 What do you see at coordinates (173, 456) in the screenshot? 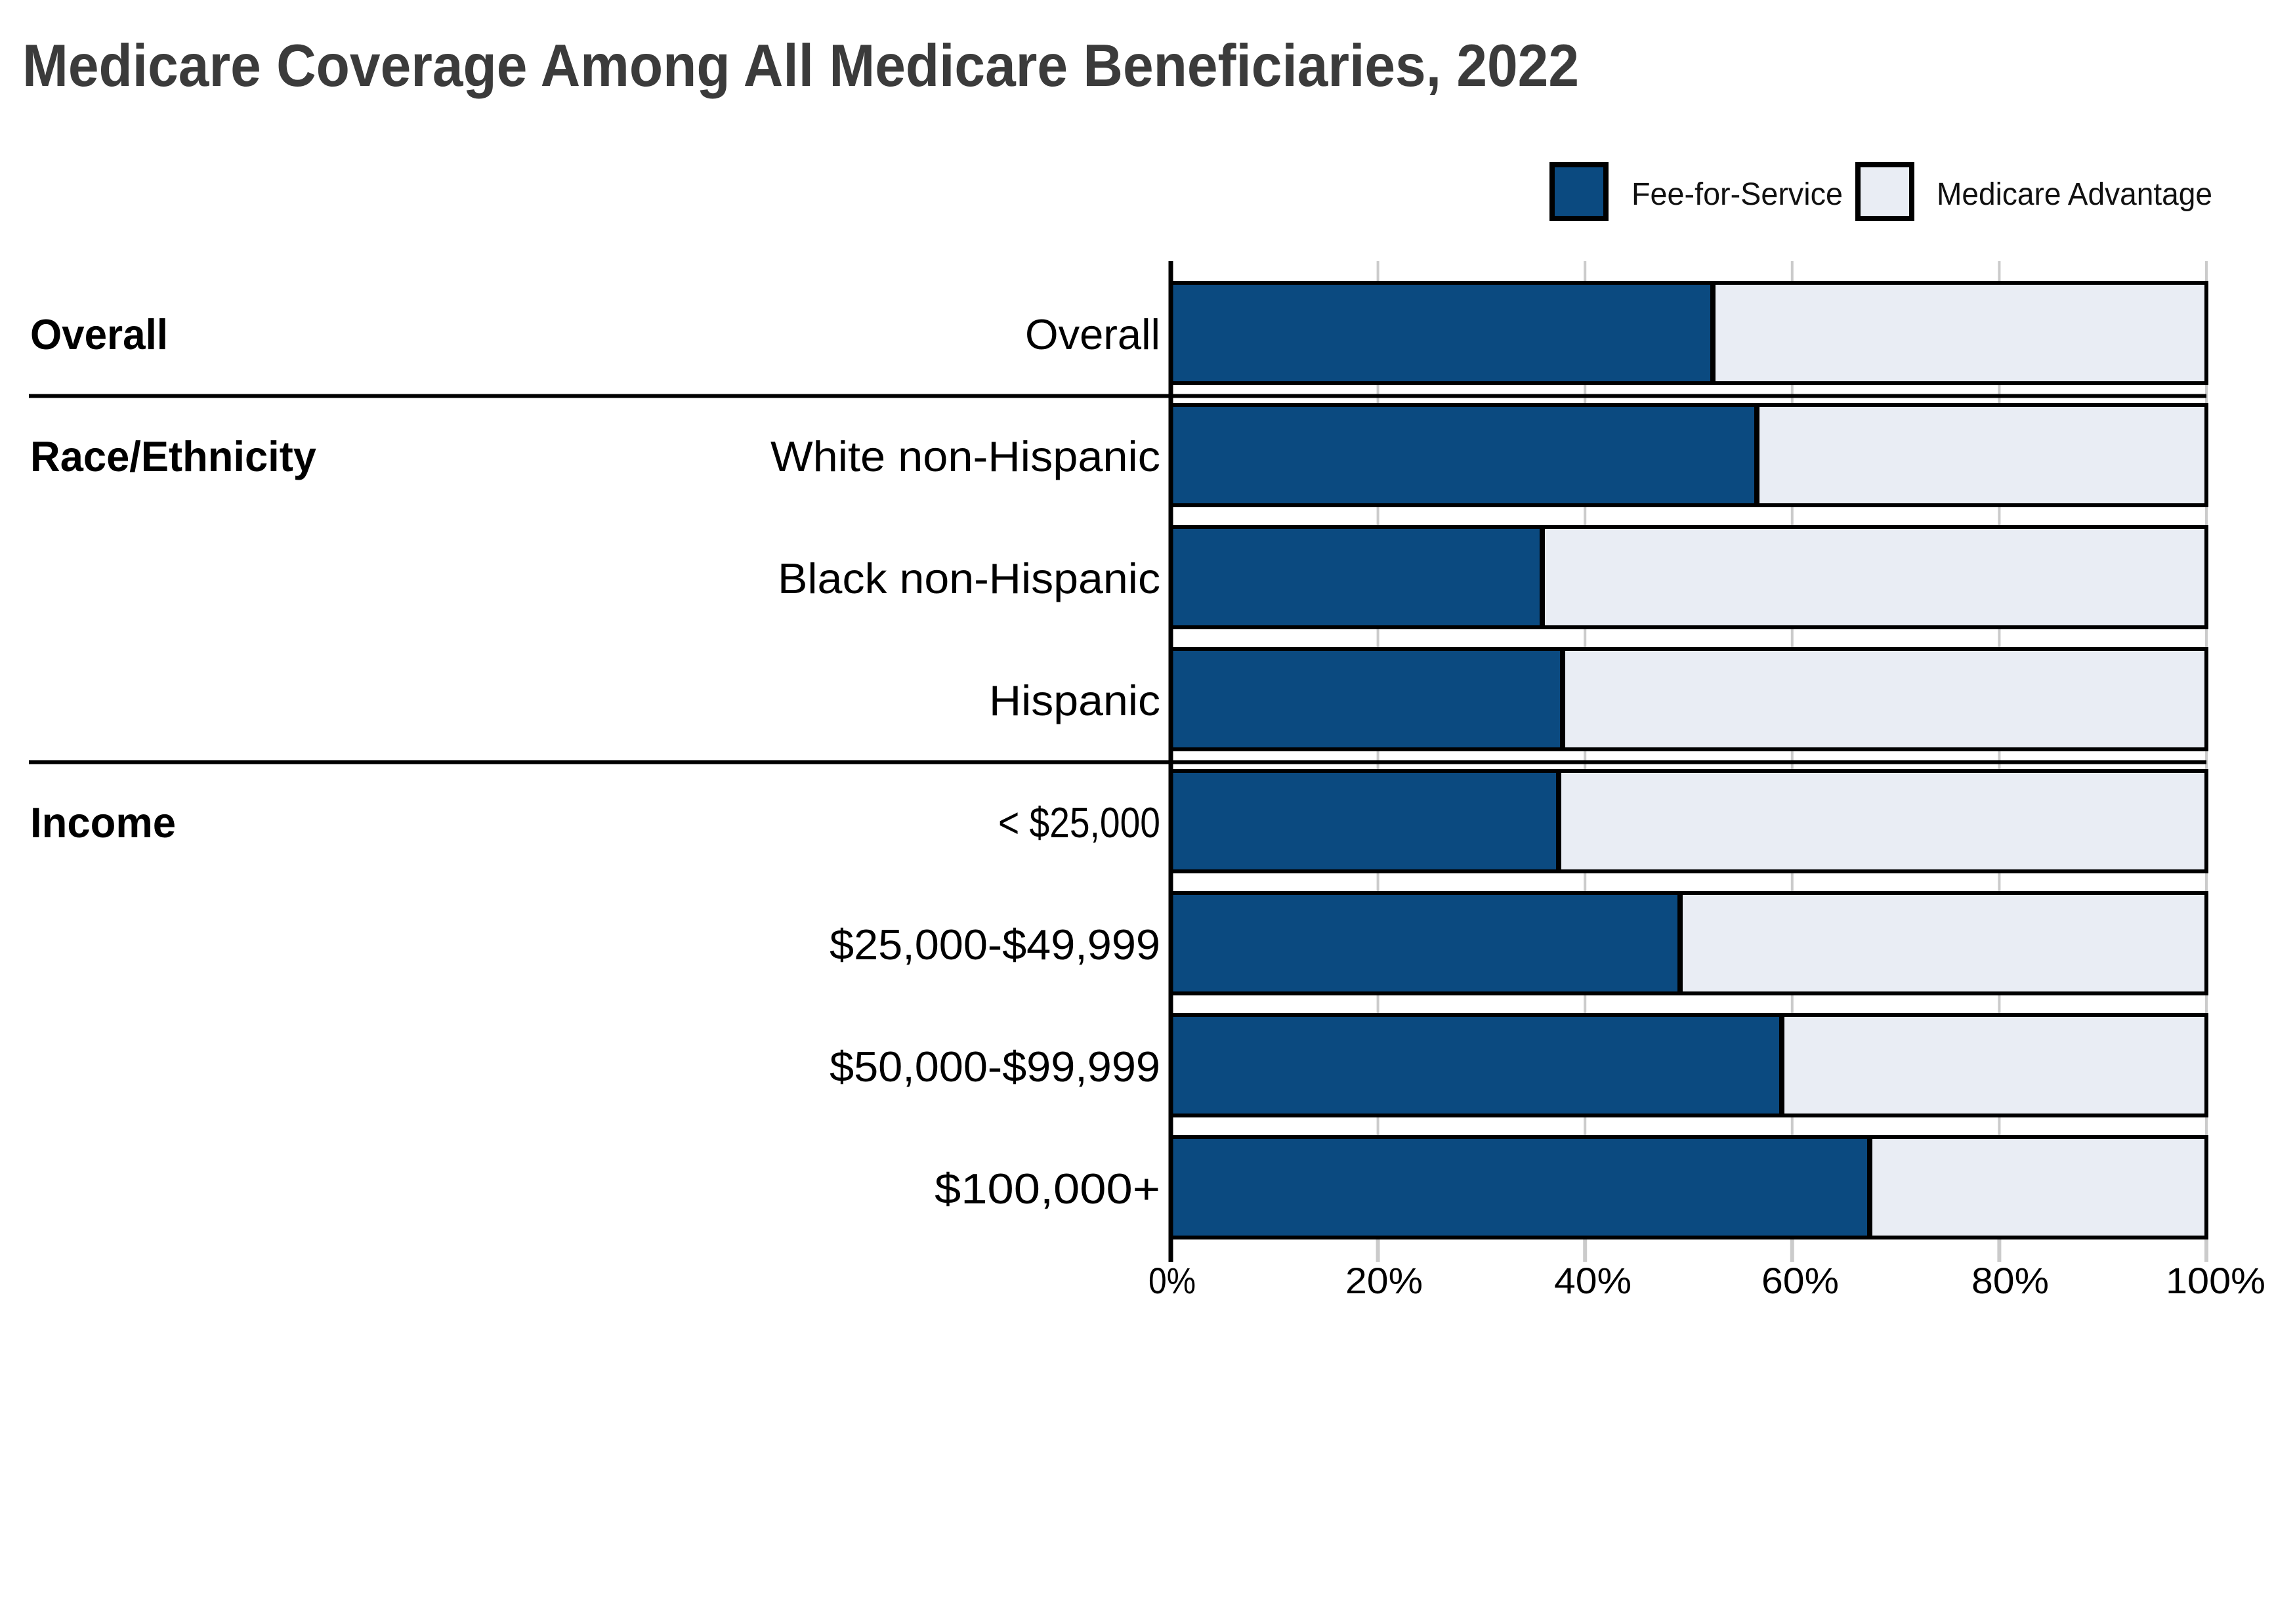
I see `svg-text: Race/Ethnicity` at bounding box center [173, 456].